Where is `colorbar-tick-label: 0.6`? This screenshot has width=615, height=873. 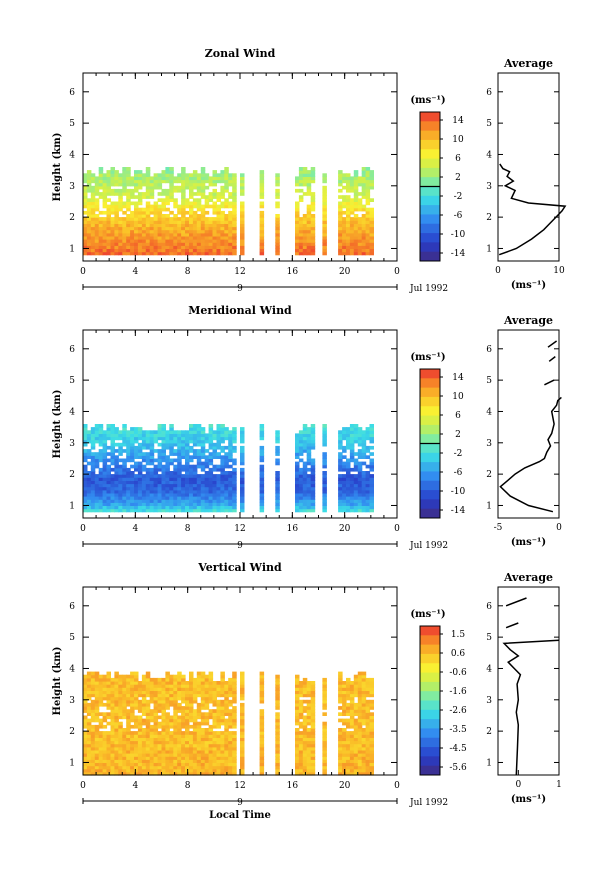 colorbar-tick-label: 0.6 is located at coordinates (458, 654).